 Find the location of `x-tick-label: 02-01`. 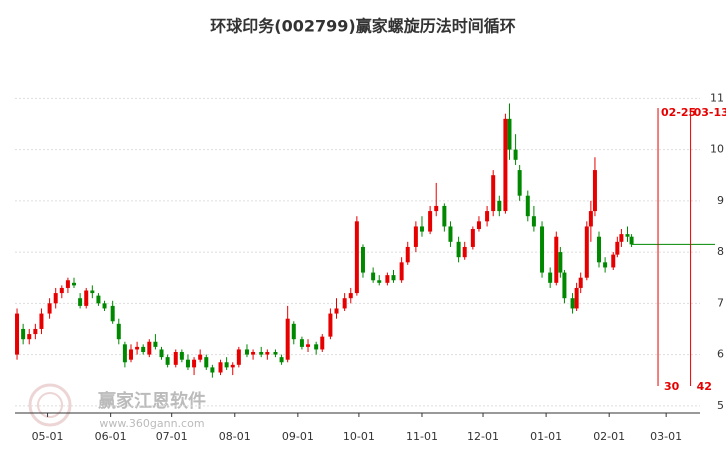

x-tick-label: 02-01 is located at coordinates (609, 436).